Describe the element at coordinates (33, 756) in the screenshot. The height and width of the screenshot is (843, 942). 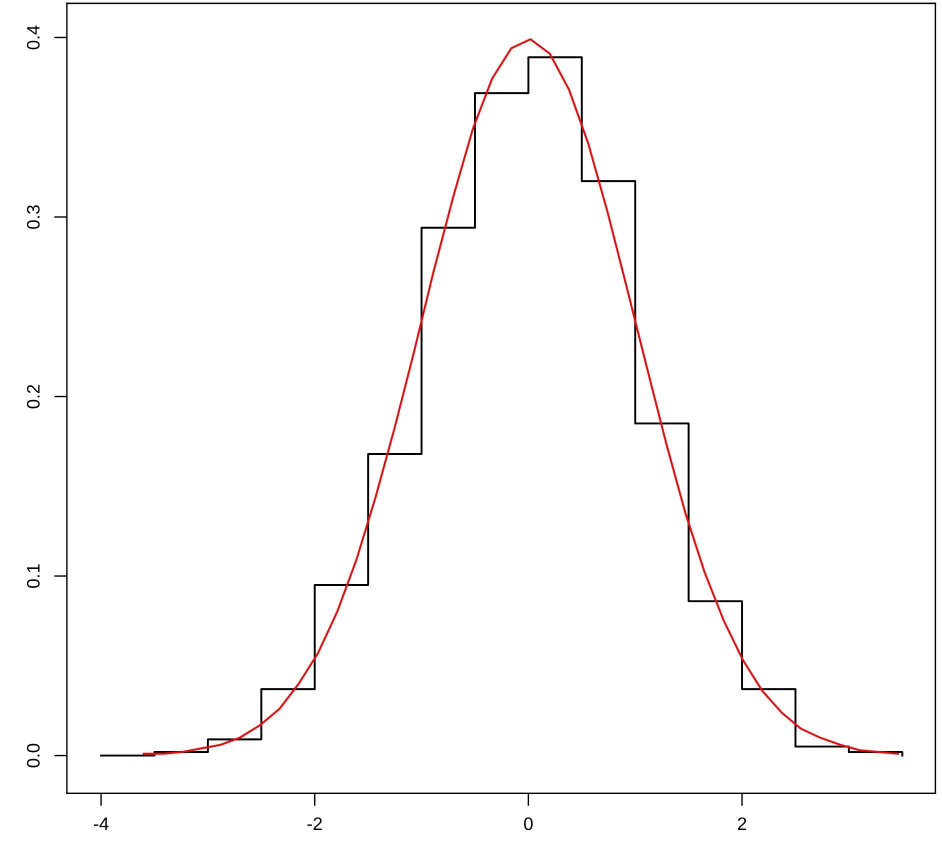
I see `y-tick-label: 0.0` at that location.